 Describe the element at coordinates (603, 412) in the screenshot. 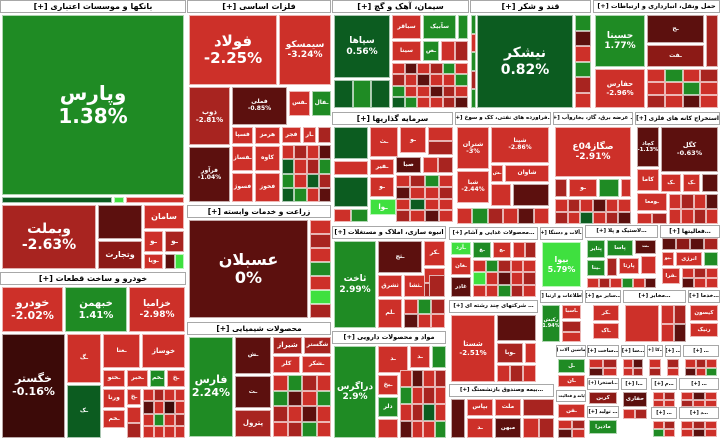

I see `section-header-production: … تولید [+]` at that location.